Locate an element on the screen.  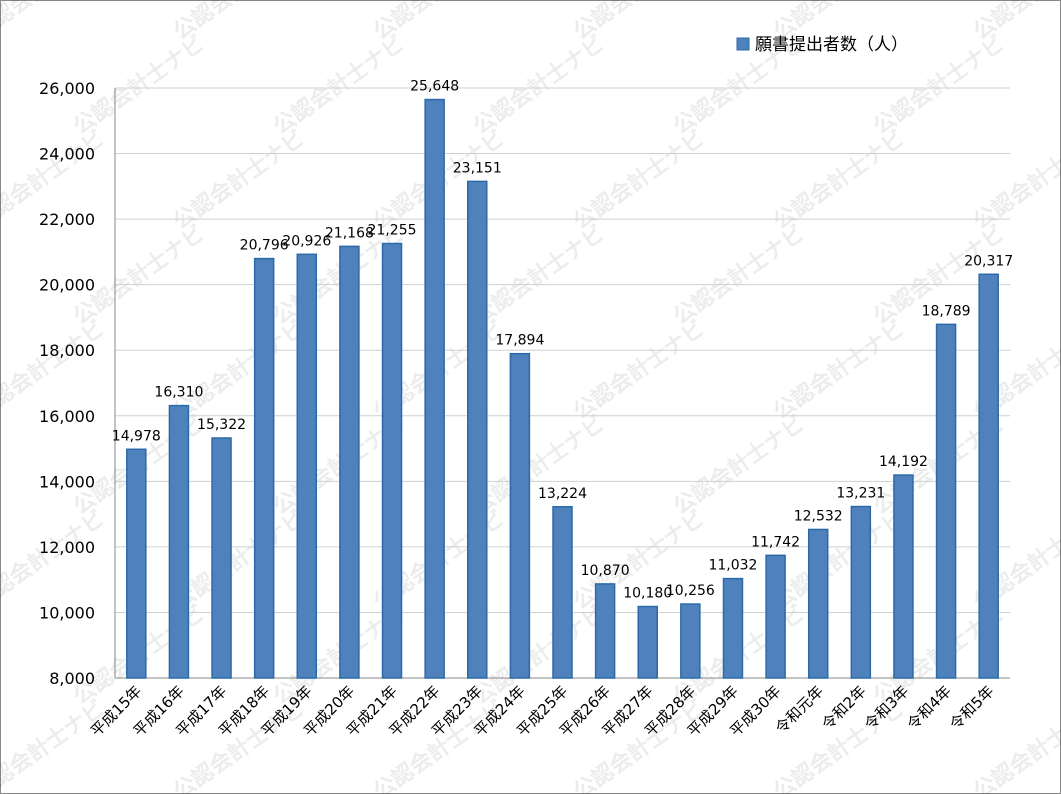
value-label: 10,870 is located at coordinates (605, 571).